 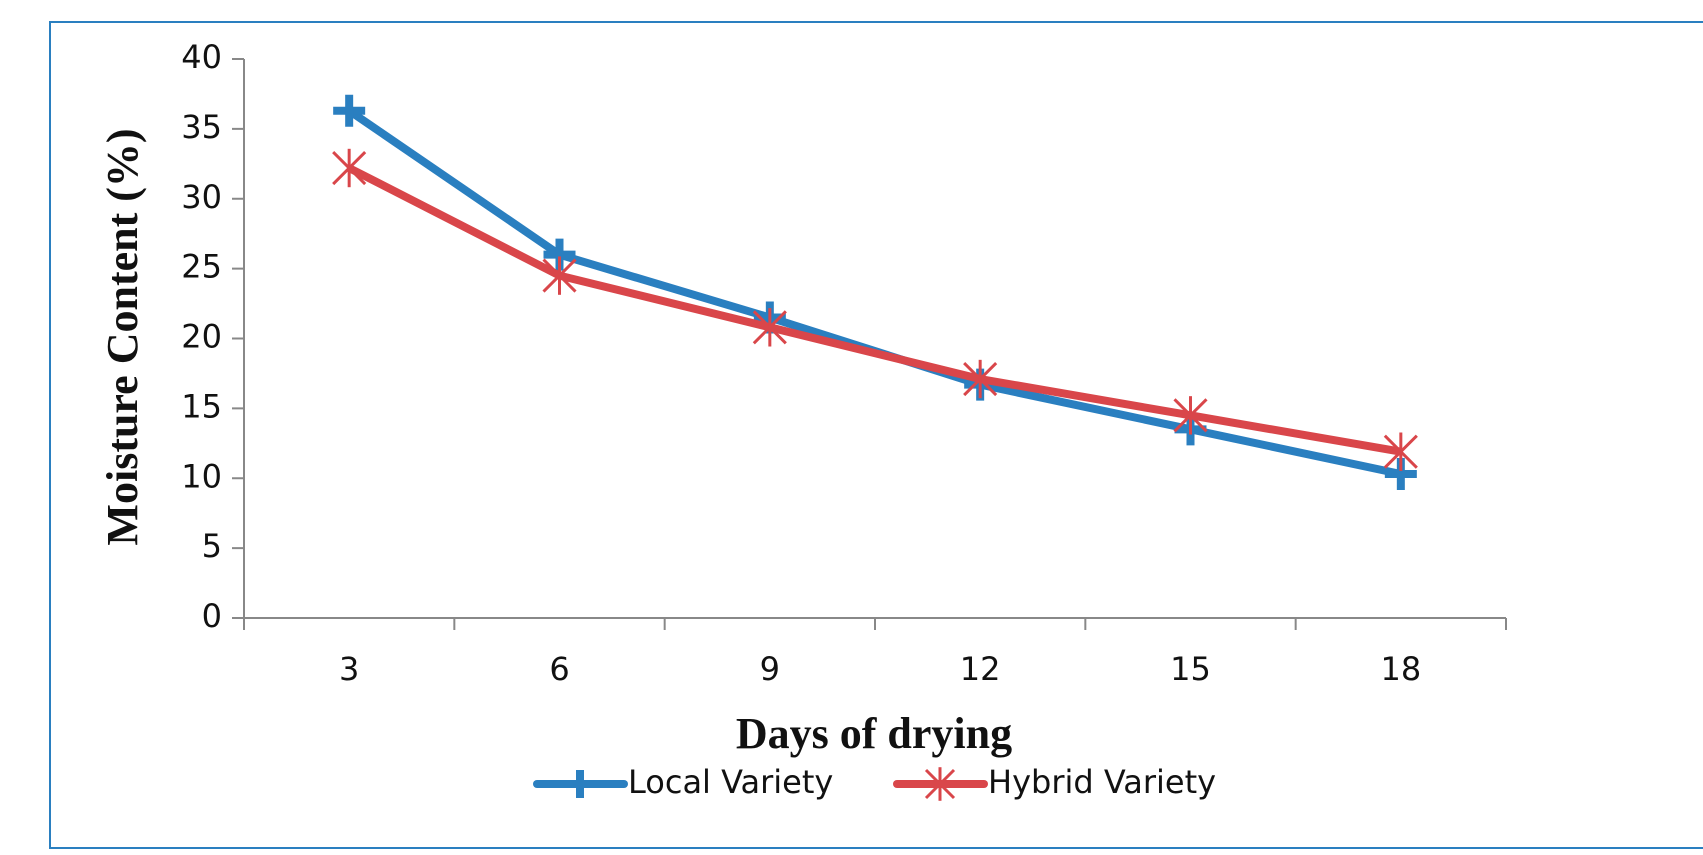 I want to click on legend-label: Hybrid Variety, so click(x=1102, y=782).